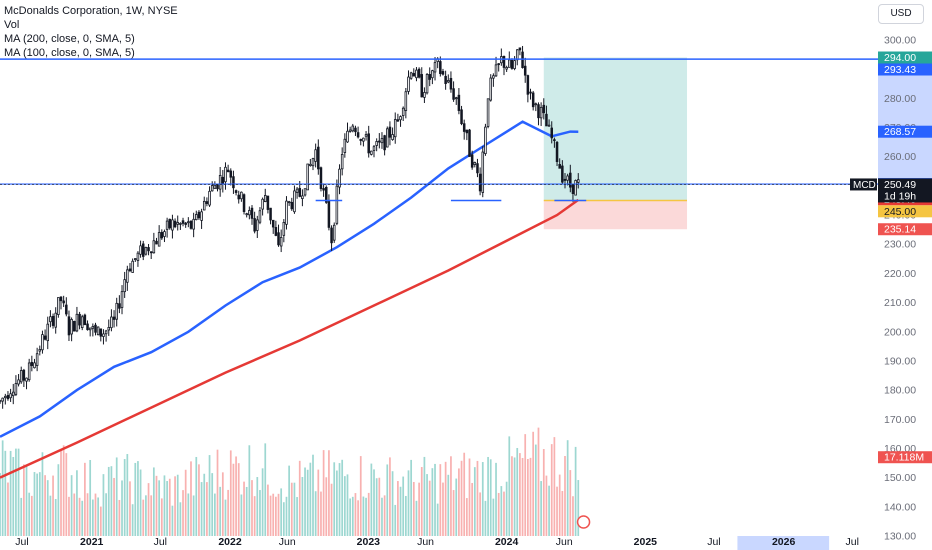 This screenshot has height=550, width=932. I want to click on event-marker-icon, so click(583, 522).